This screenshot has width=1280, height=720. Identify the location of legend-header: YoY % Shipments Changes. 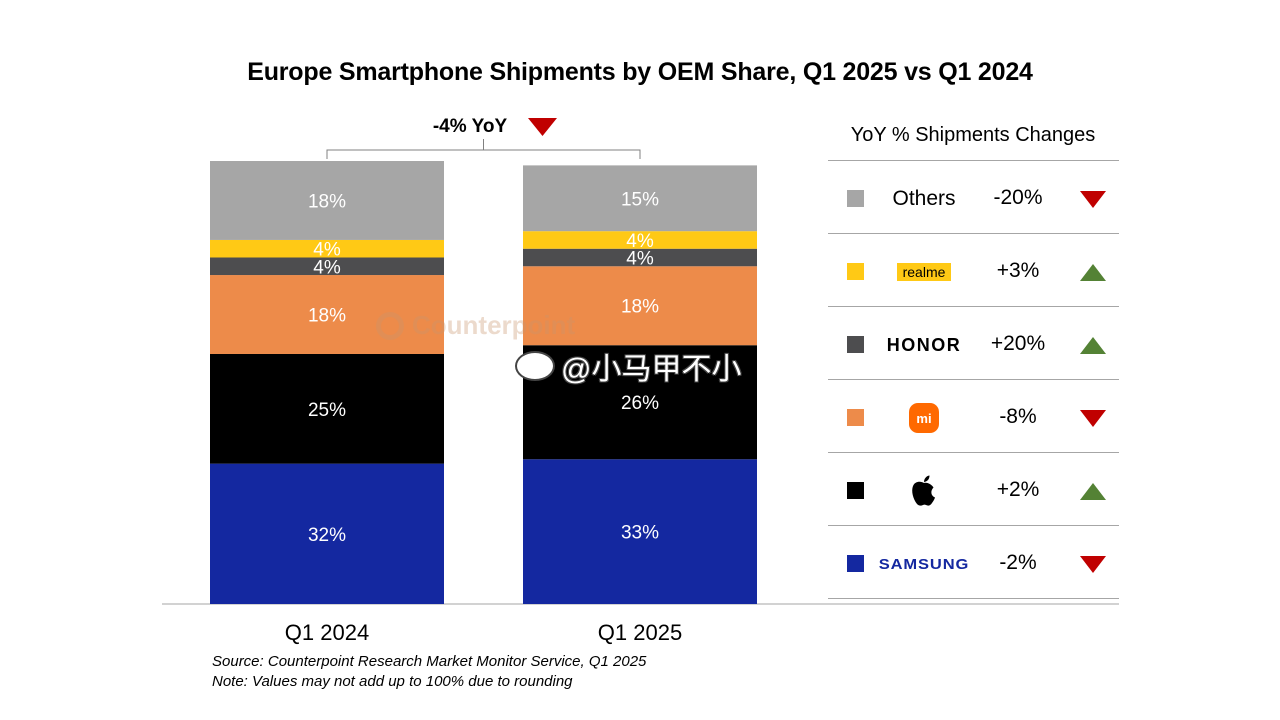
(973, 135).